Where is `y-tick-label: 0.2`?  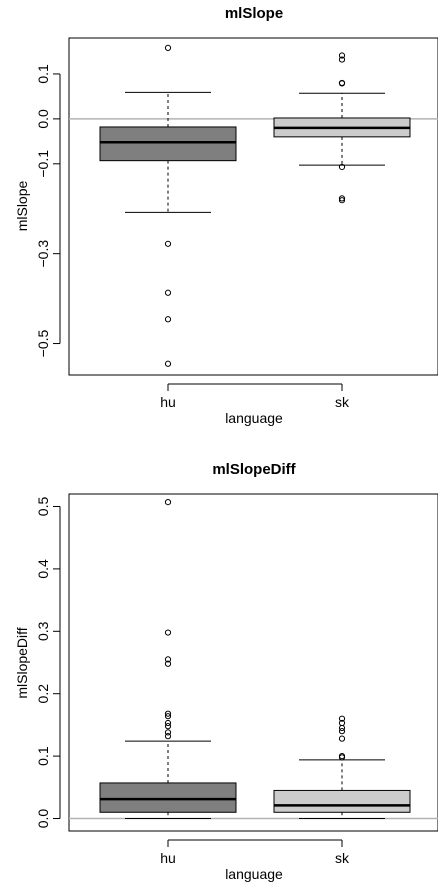
y-tick-label: 0.2 is located at coordinates (43, 694).